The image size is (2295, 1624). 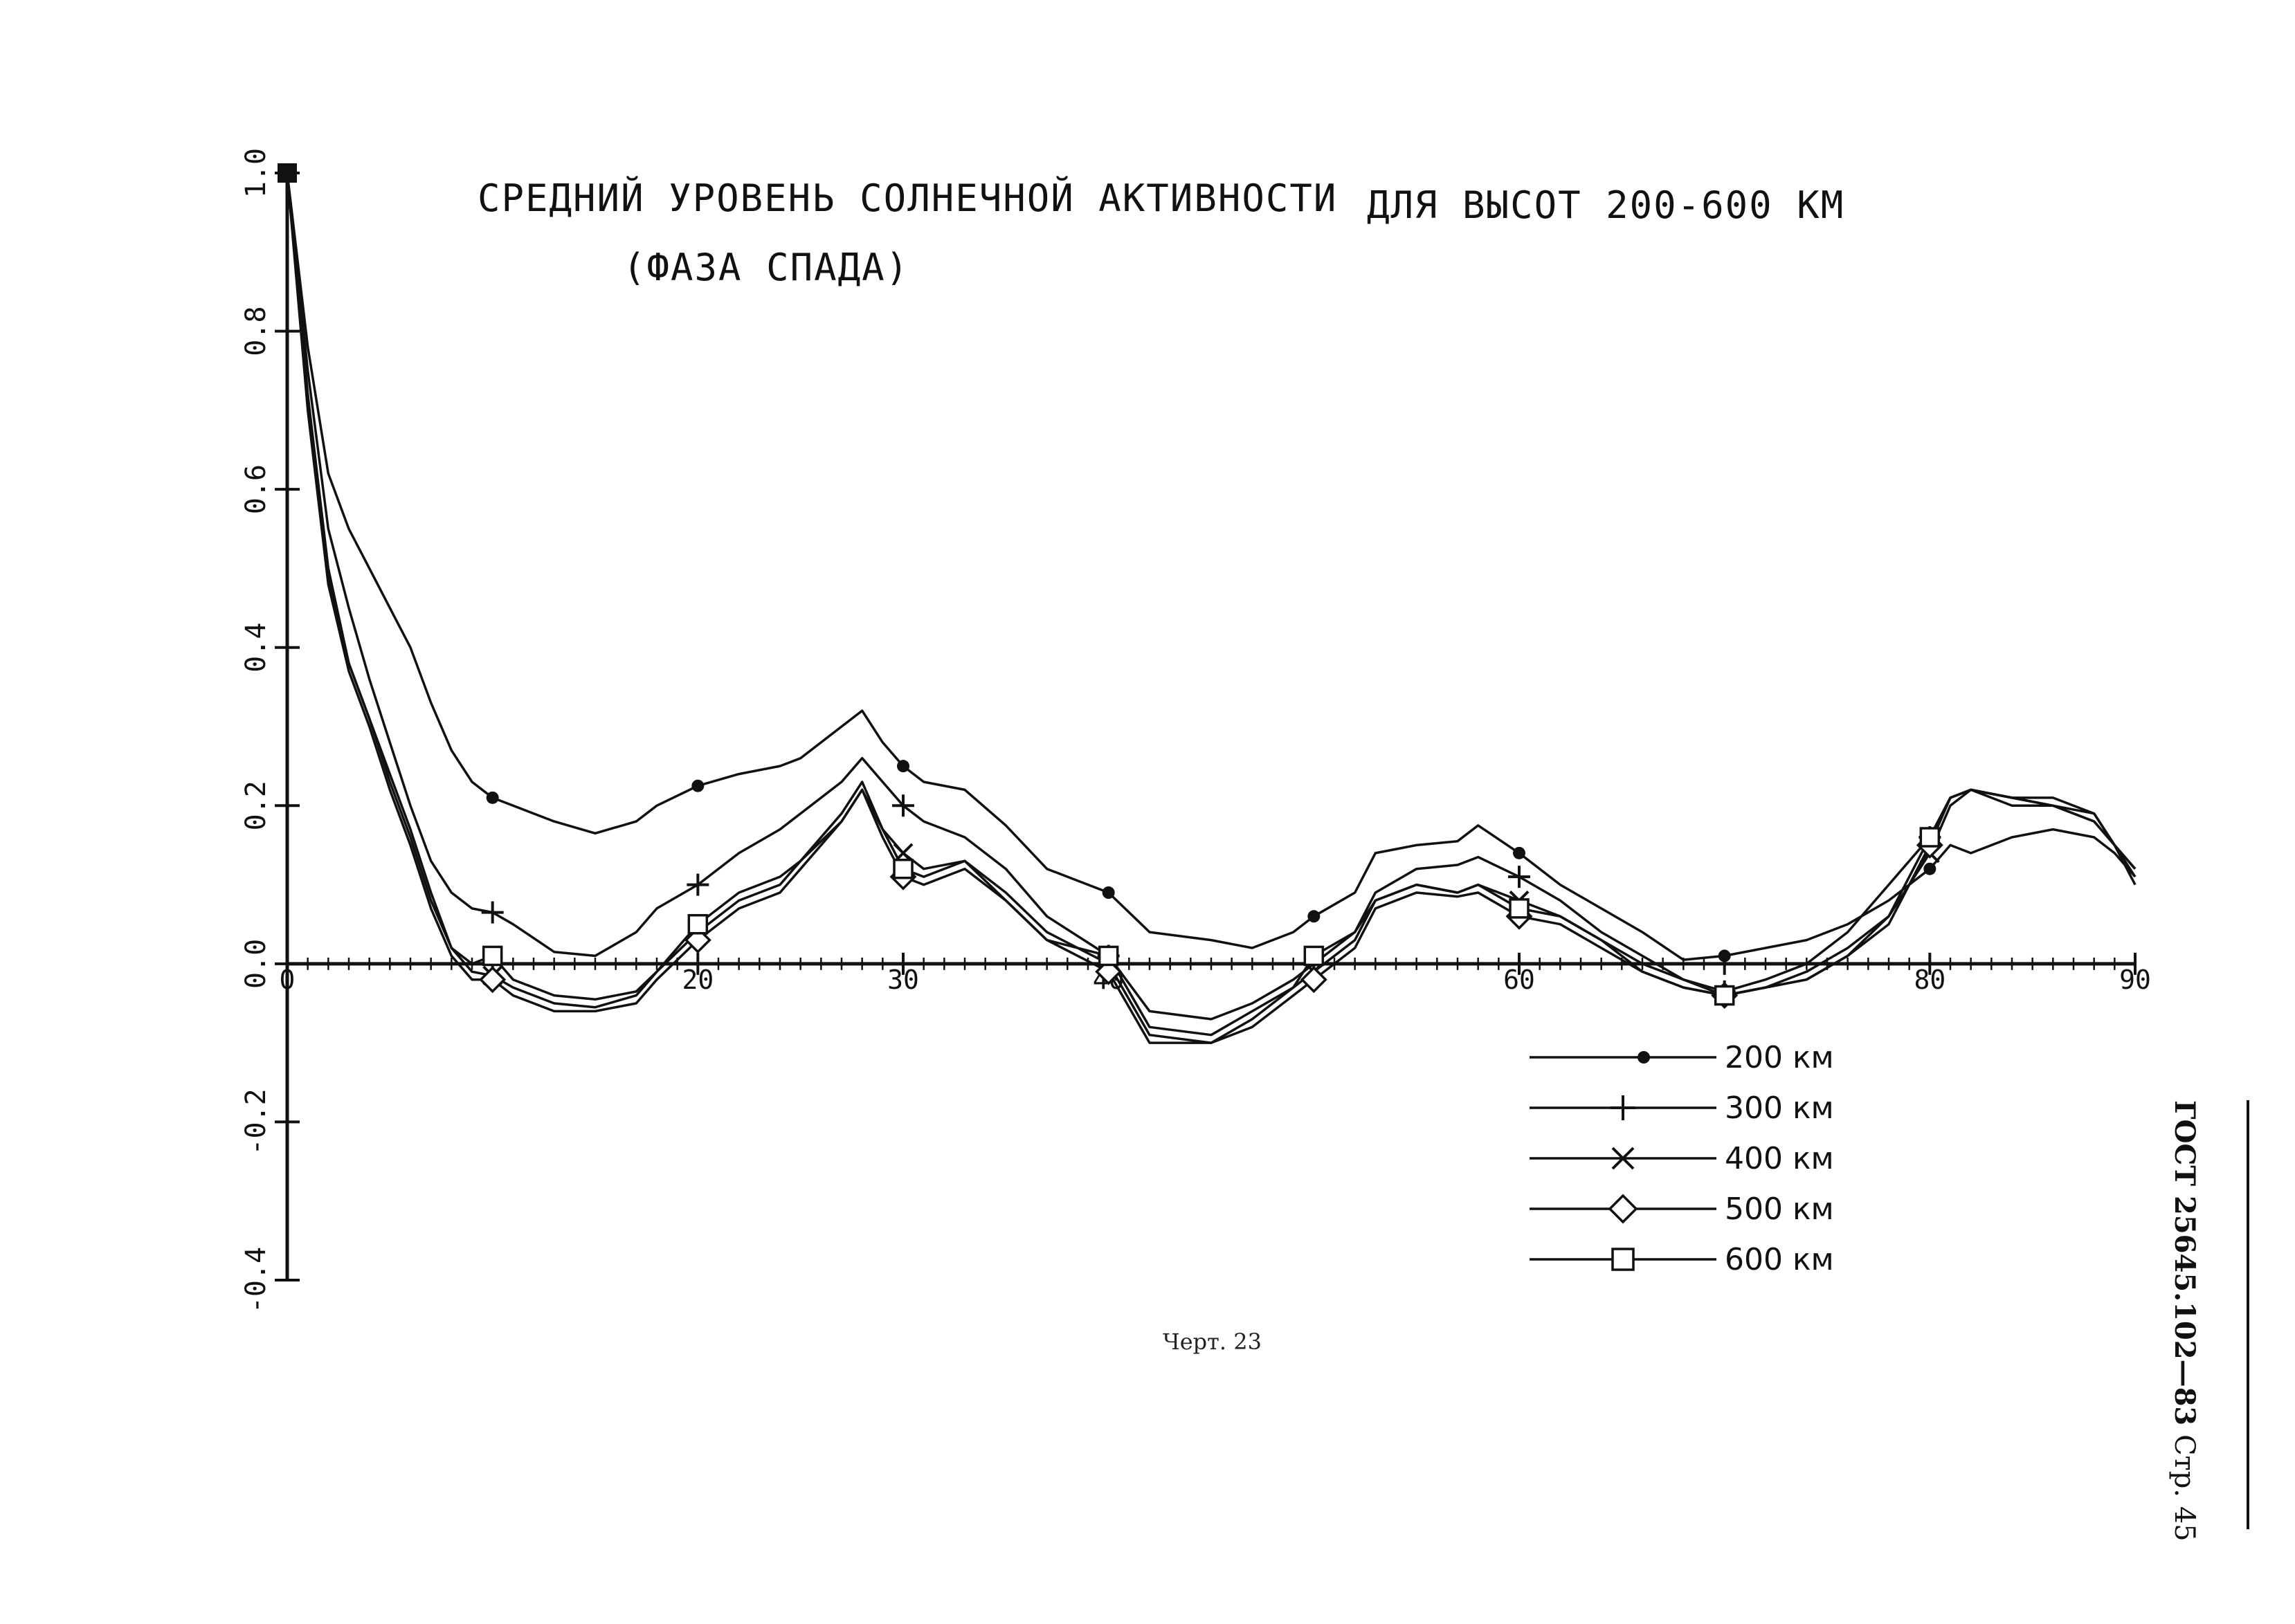 I want to click on legend: 200 км 300 км 400 км 500 км 600 км, so click(x=1682, y=1158).